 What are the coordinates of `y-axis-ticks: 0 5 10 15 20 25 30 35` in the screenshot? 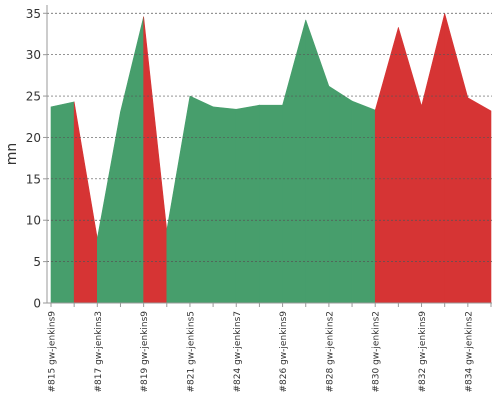 It's located at (36, 159).